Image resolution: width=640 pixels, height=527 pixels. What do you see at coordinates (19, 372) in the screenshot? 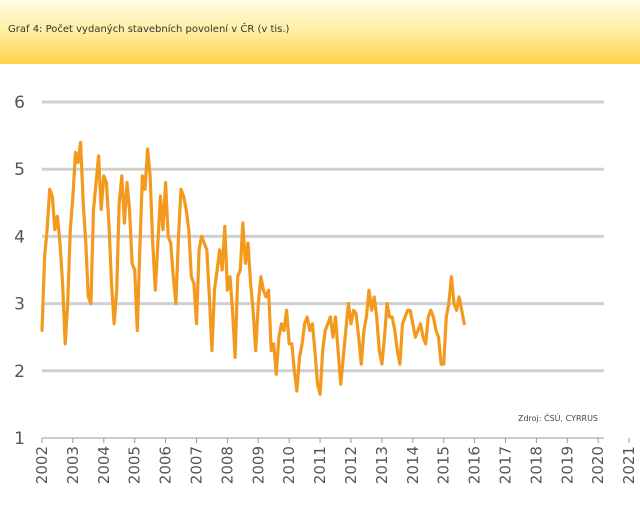
I see `y-tick-label-2: 2` at bounding box center [19, 372].